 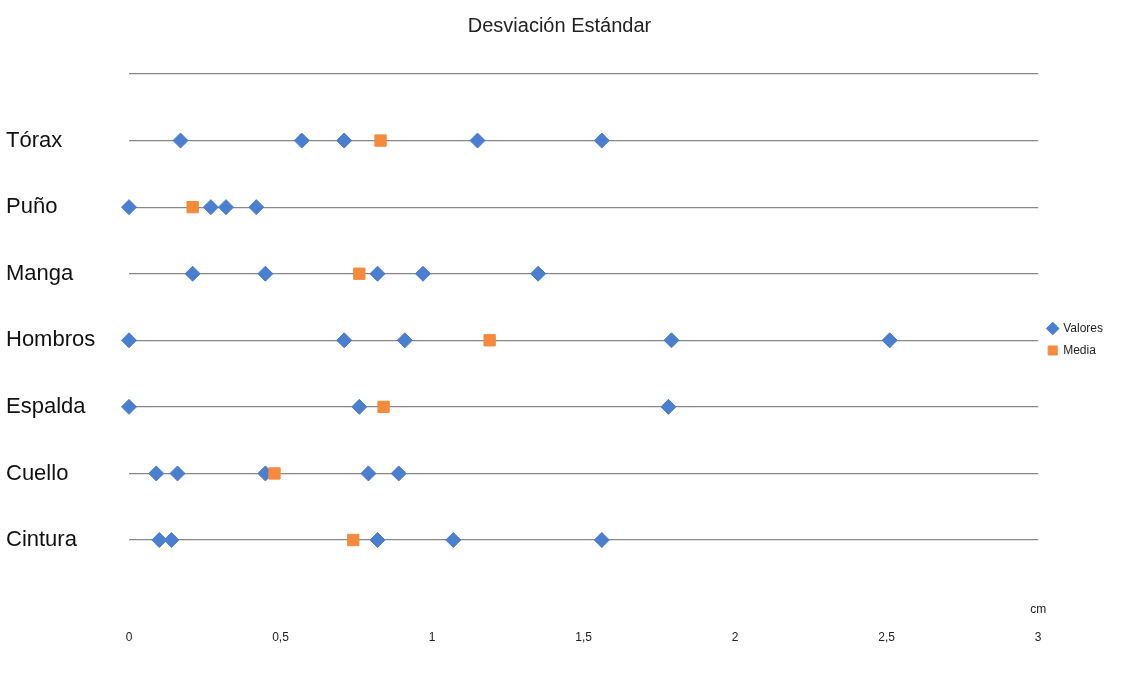 I want to click on x-tick-label: 3, so click(x=1038, y=637).